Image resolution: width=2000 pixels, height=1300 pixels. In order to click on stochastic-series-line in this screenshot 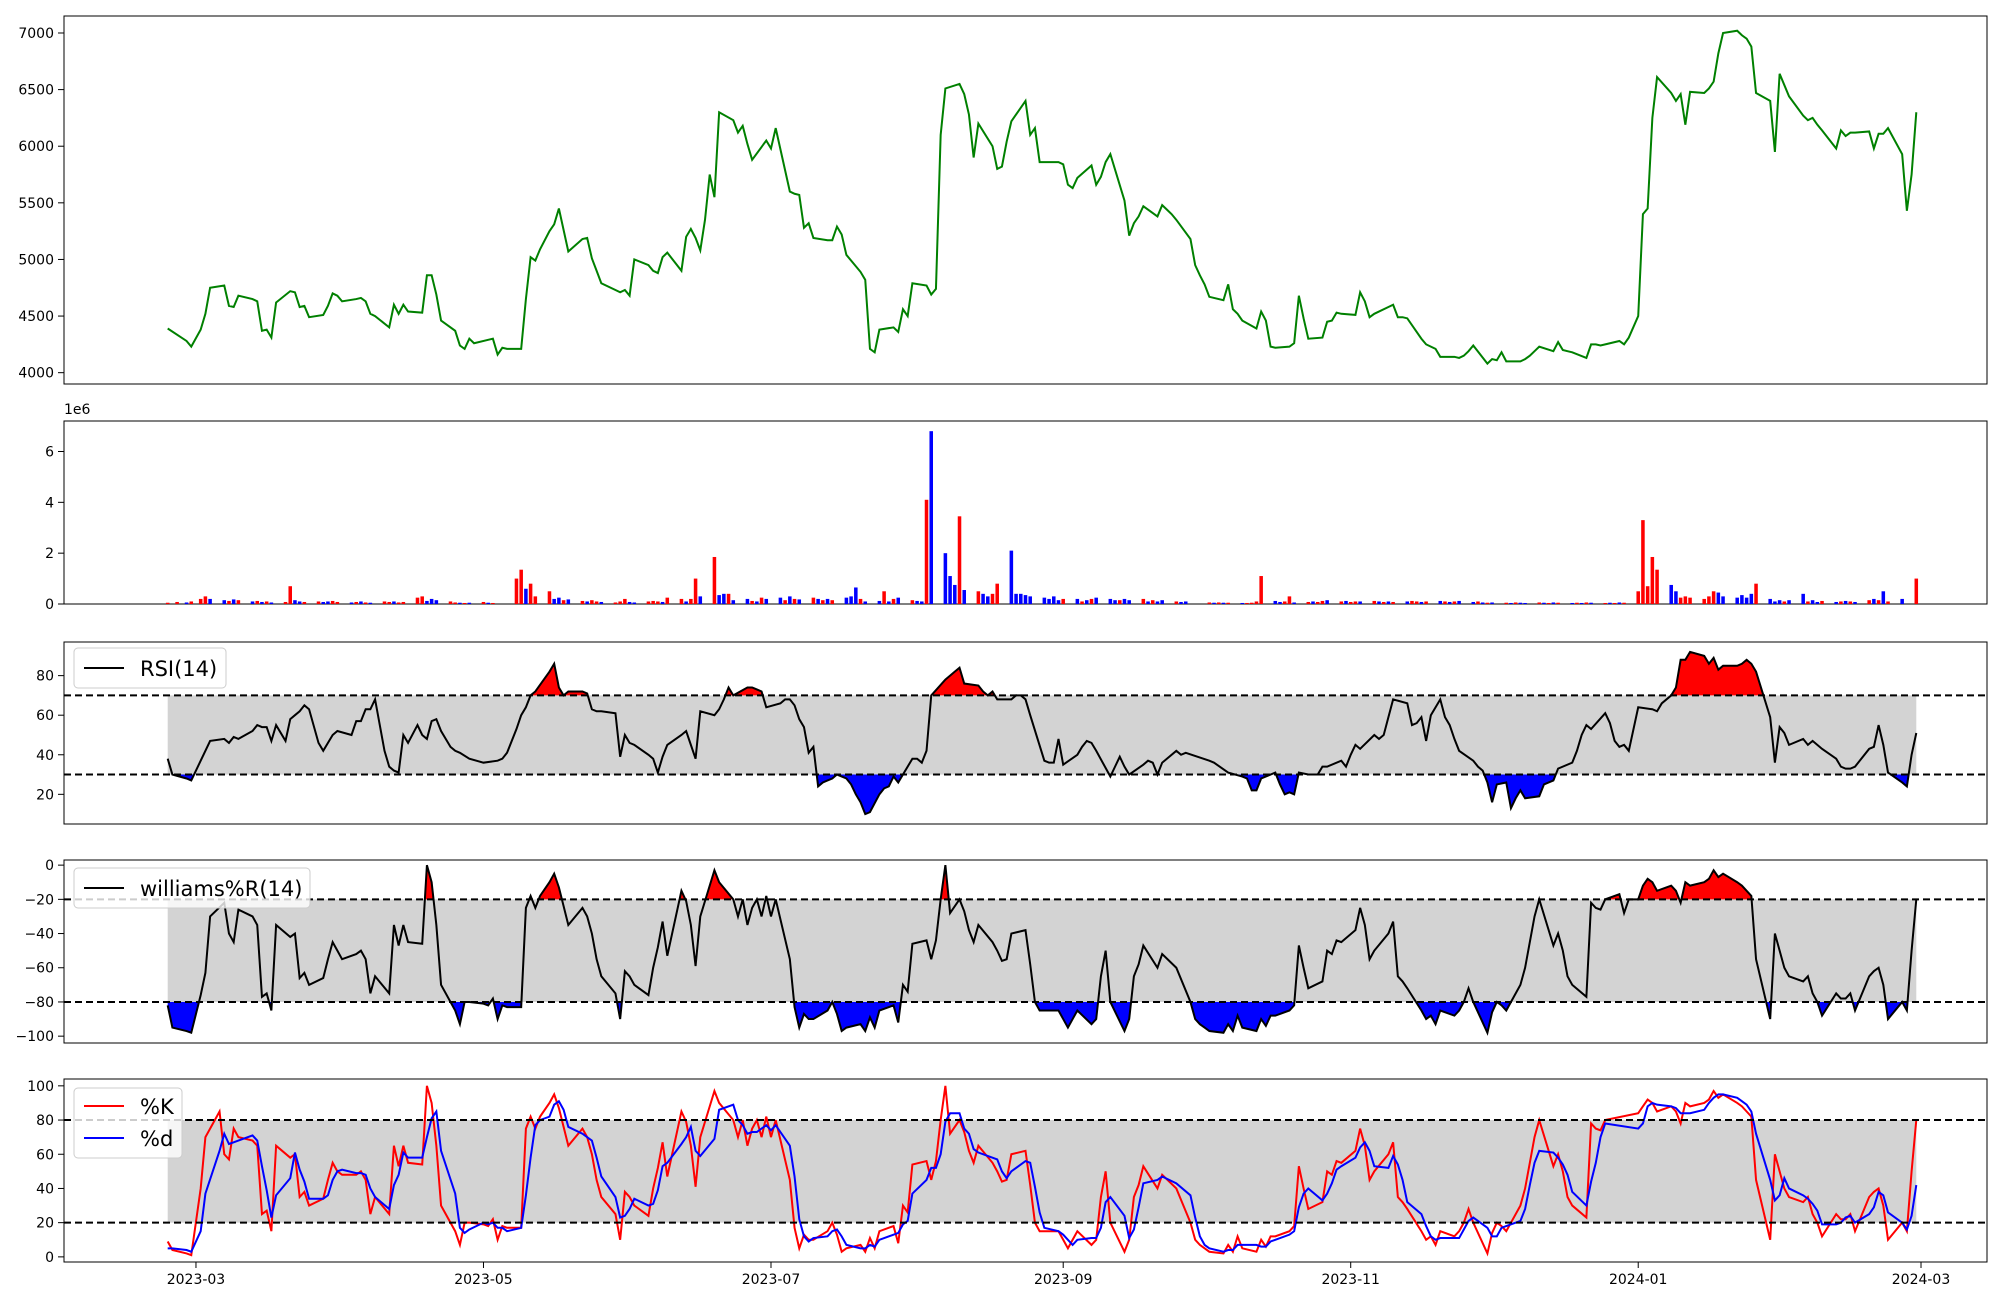, I will do `click(1042, 1171)`.